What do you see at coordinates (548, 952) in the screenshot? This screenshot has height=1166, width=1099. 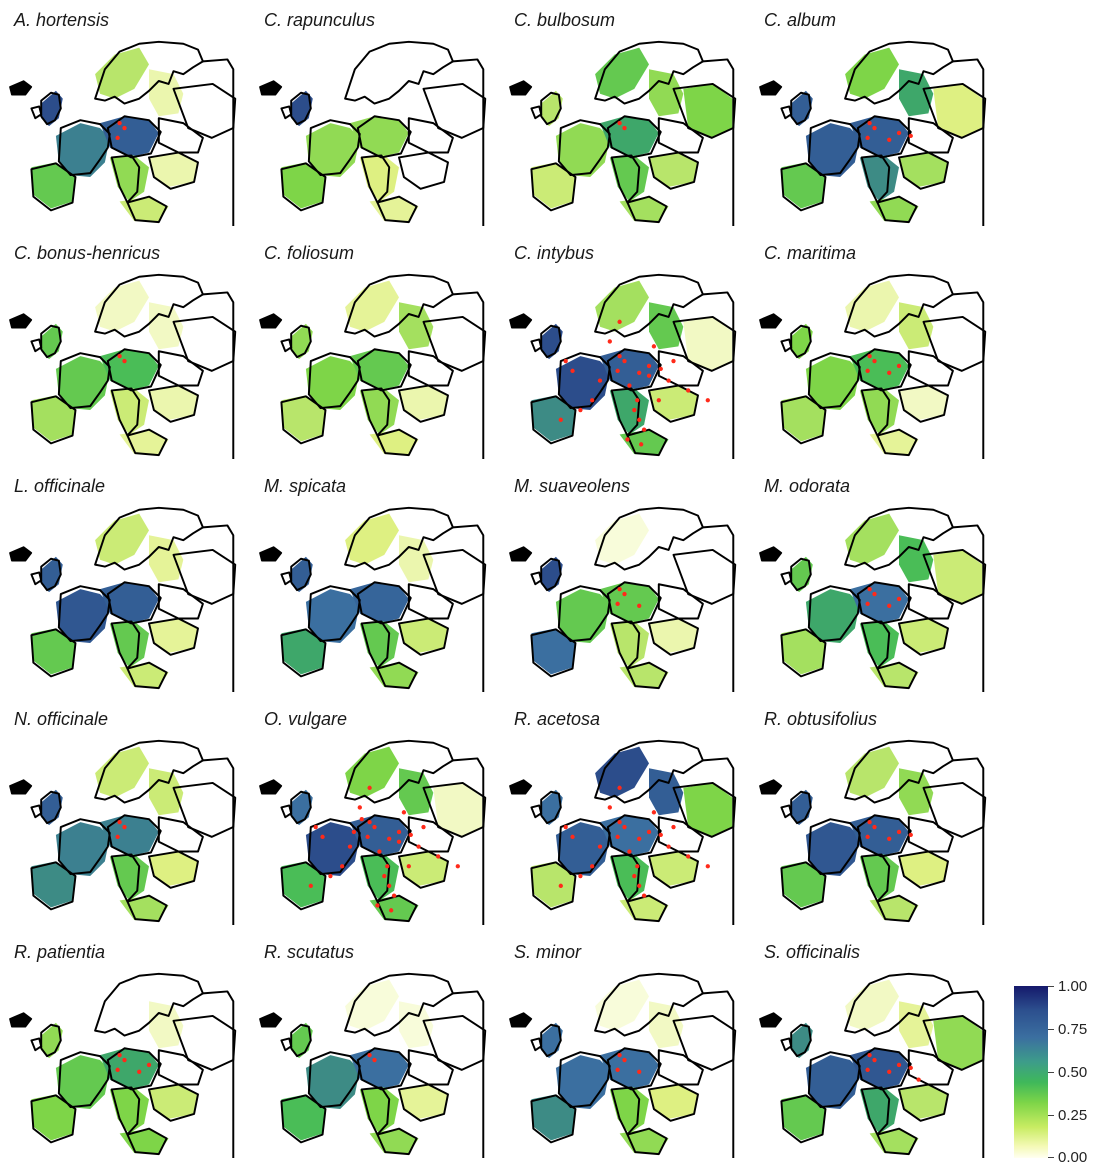 I see `panel-title: S. minor` at bounding box center [548, 952].